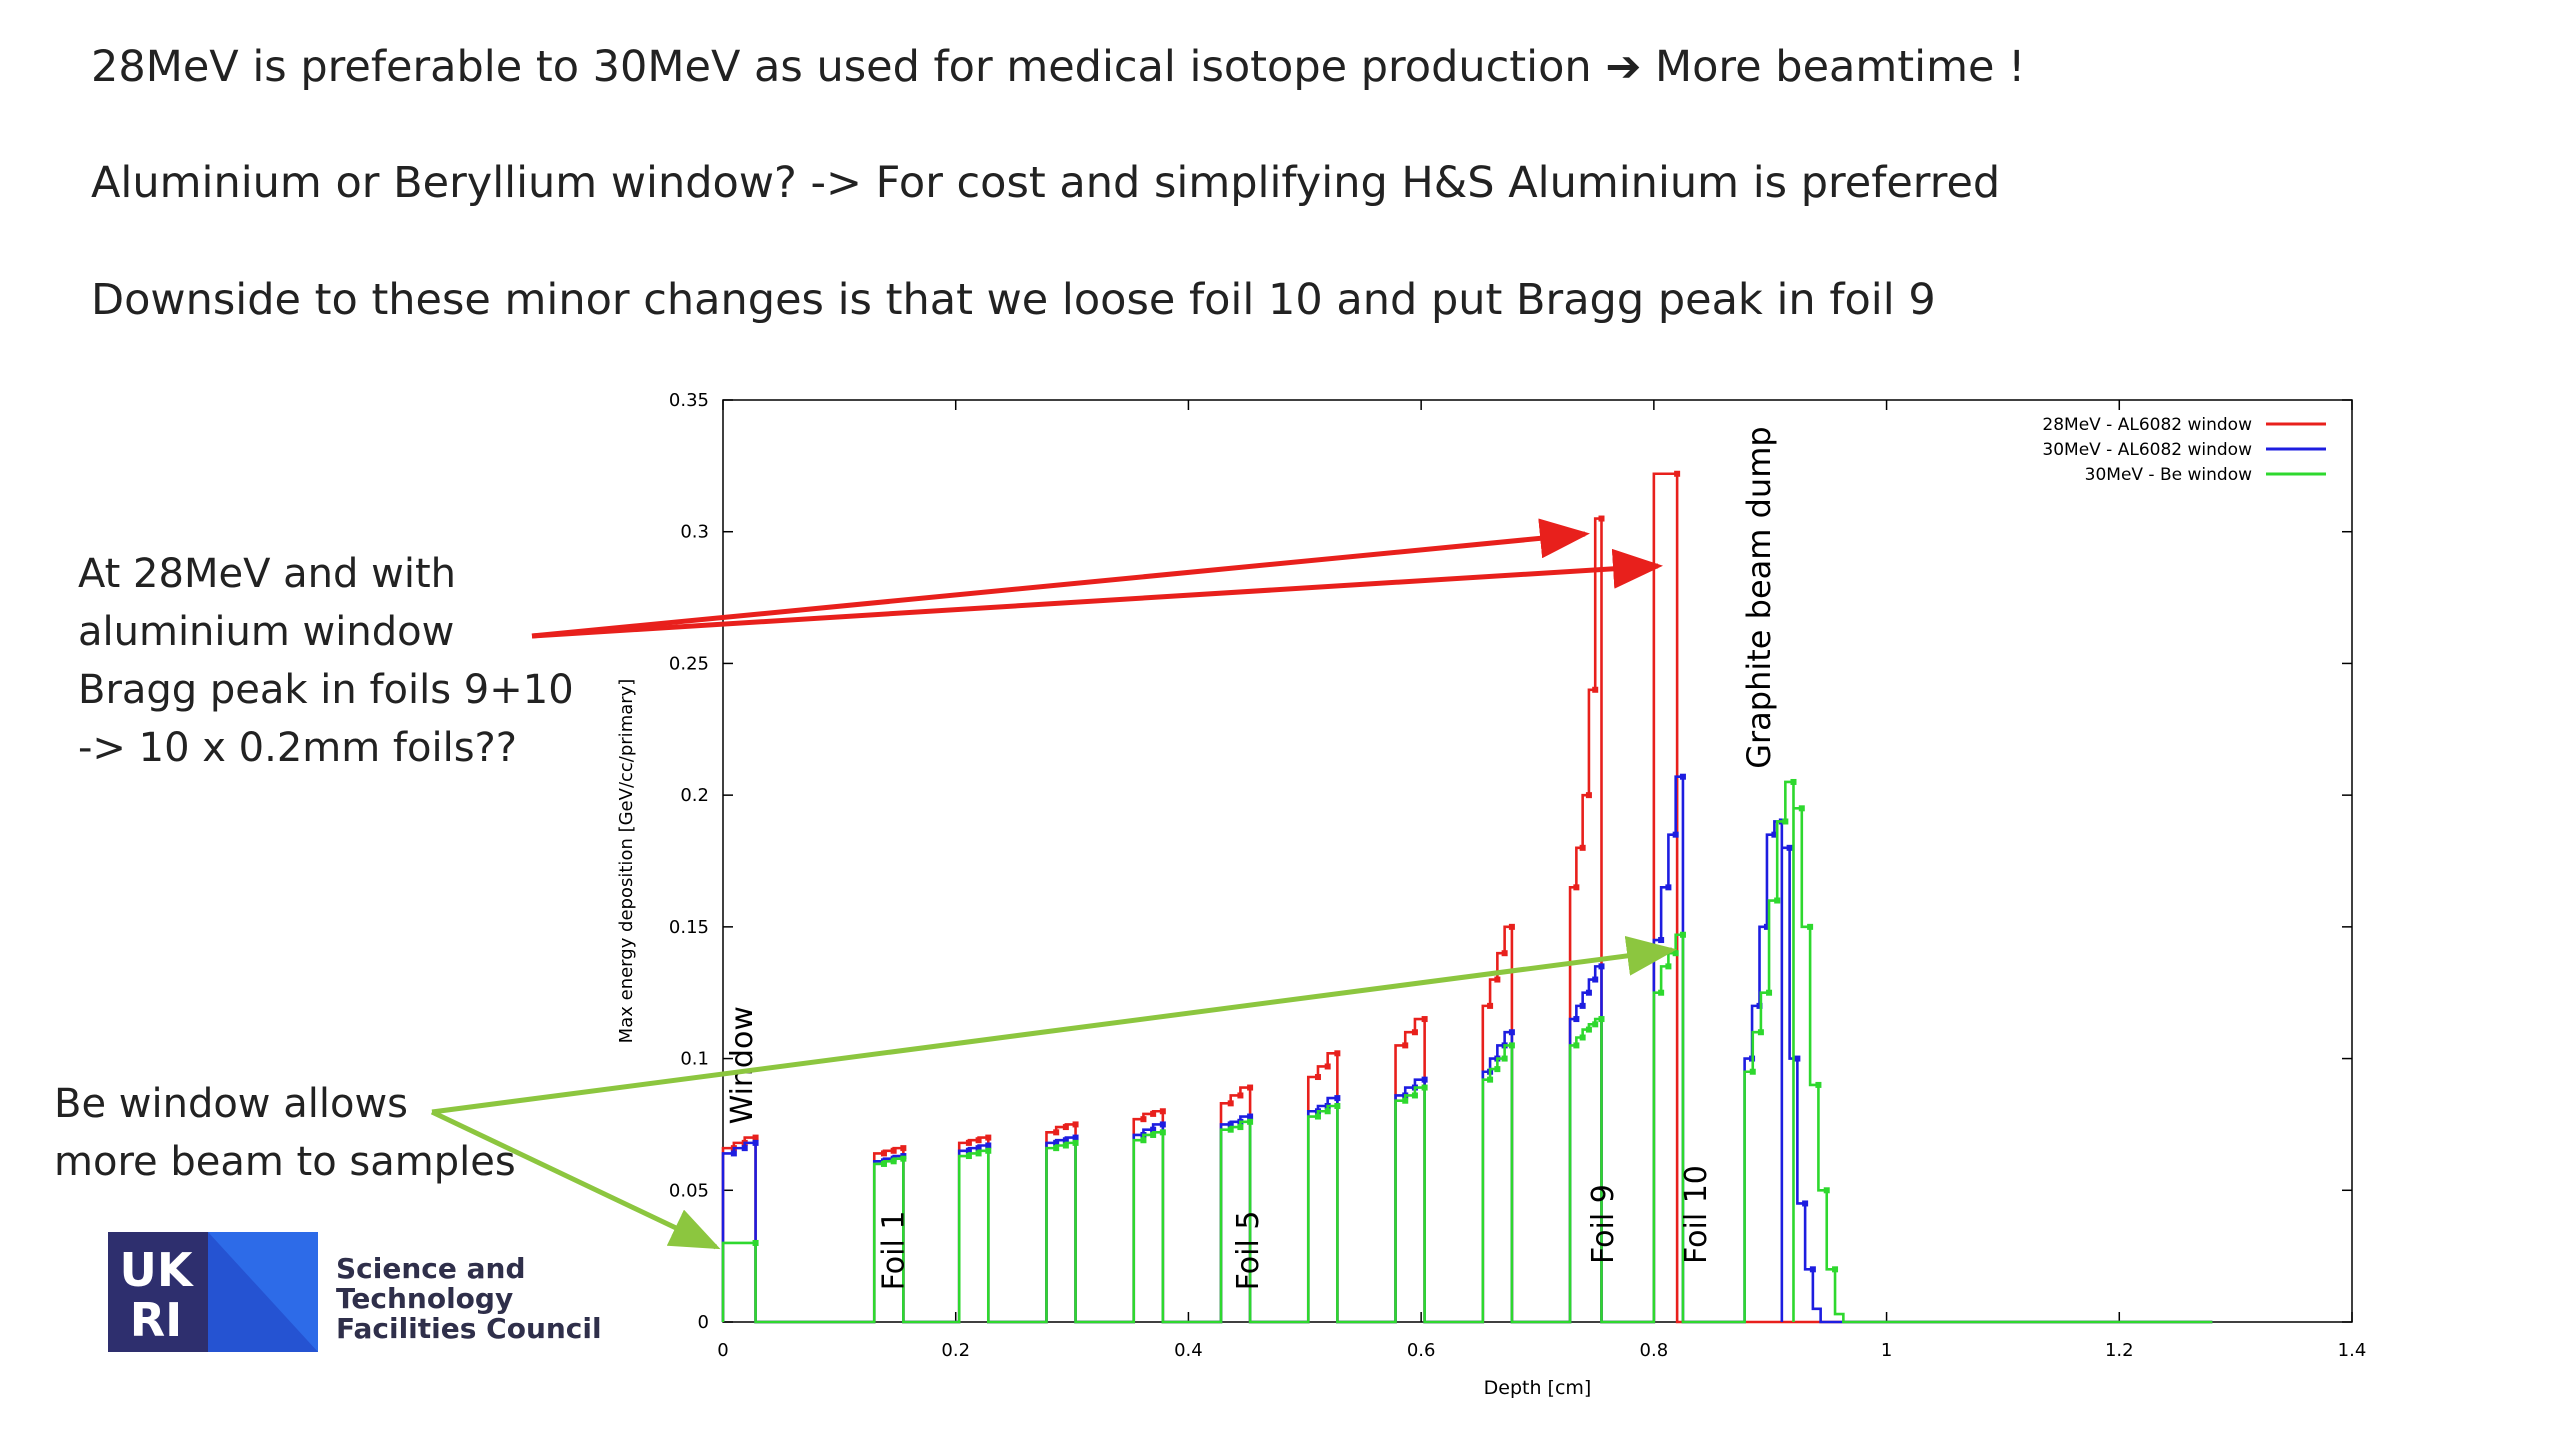 This screenshot has width=2560, height=1440. What do you see at coordinates (1097, 593) in the screenshot?
I see `red-arrow-foil10` at bounding box center [1097, 593].